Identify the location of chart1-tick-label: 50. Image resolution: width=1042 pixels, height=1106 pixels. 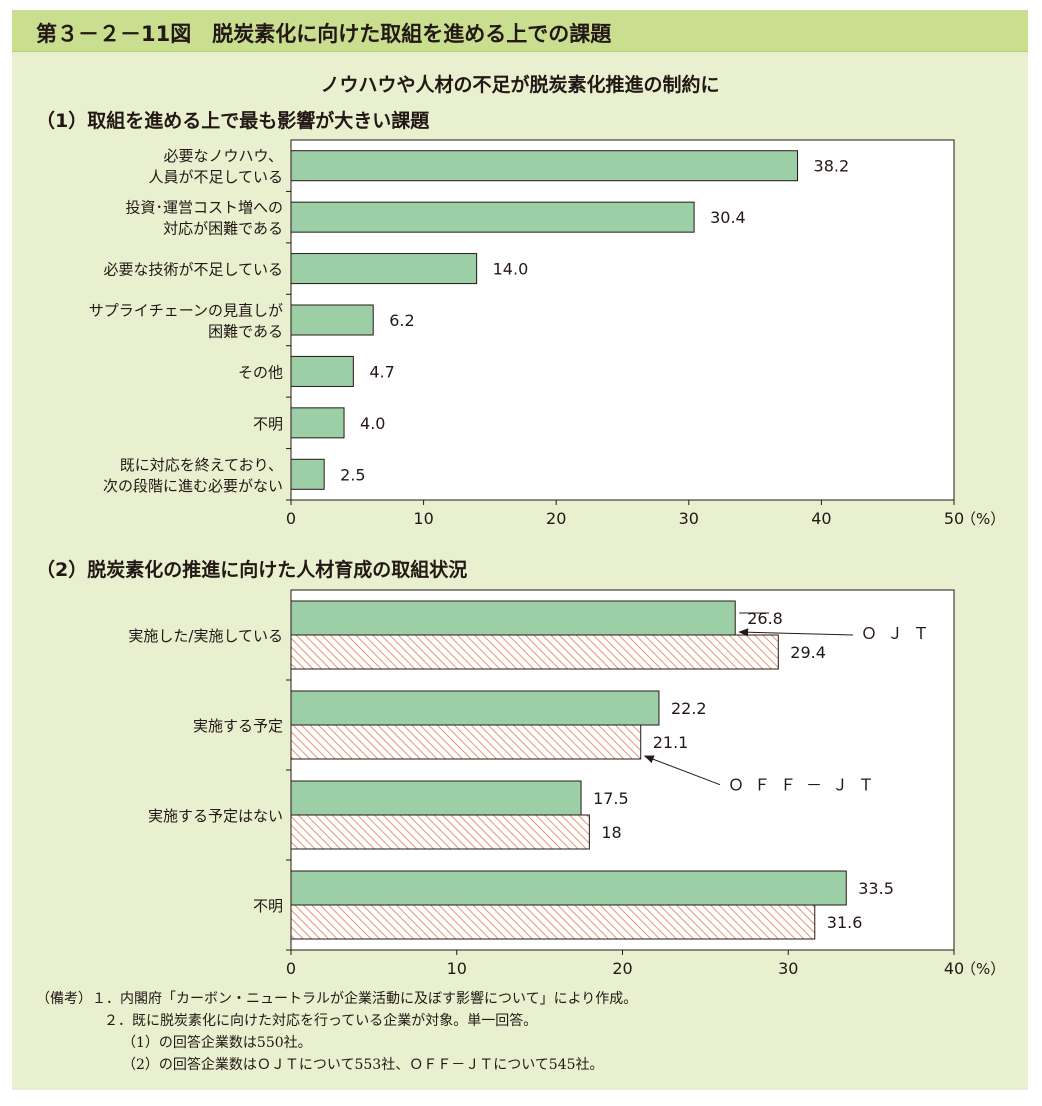
(954, 518).